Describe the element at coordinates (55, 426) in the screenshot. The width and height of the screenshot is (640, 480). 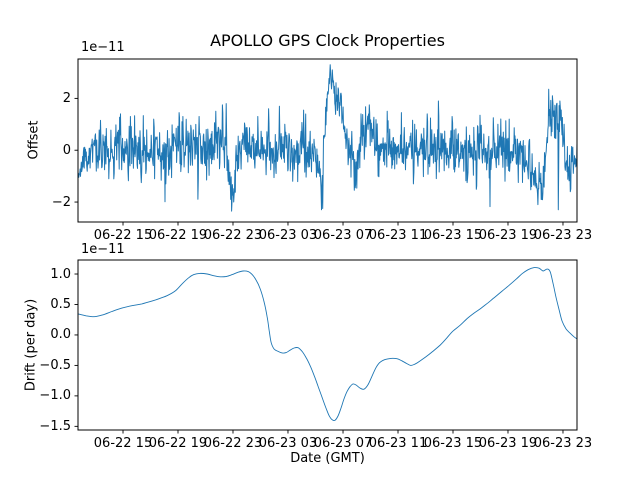
I see `y-tick-label: −1.5` at that location.